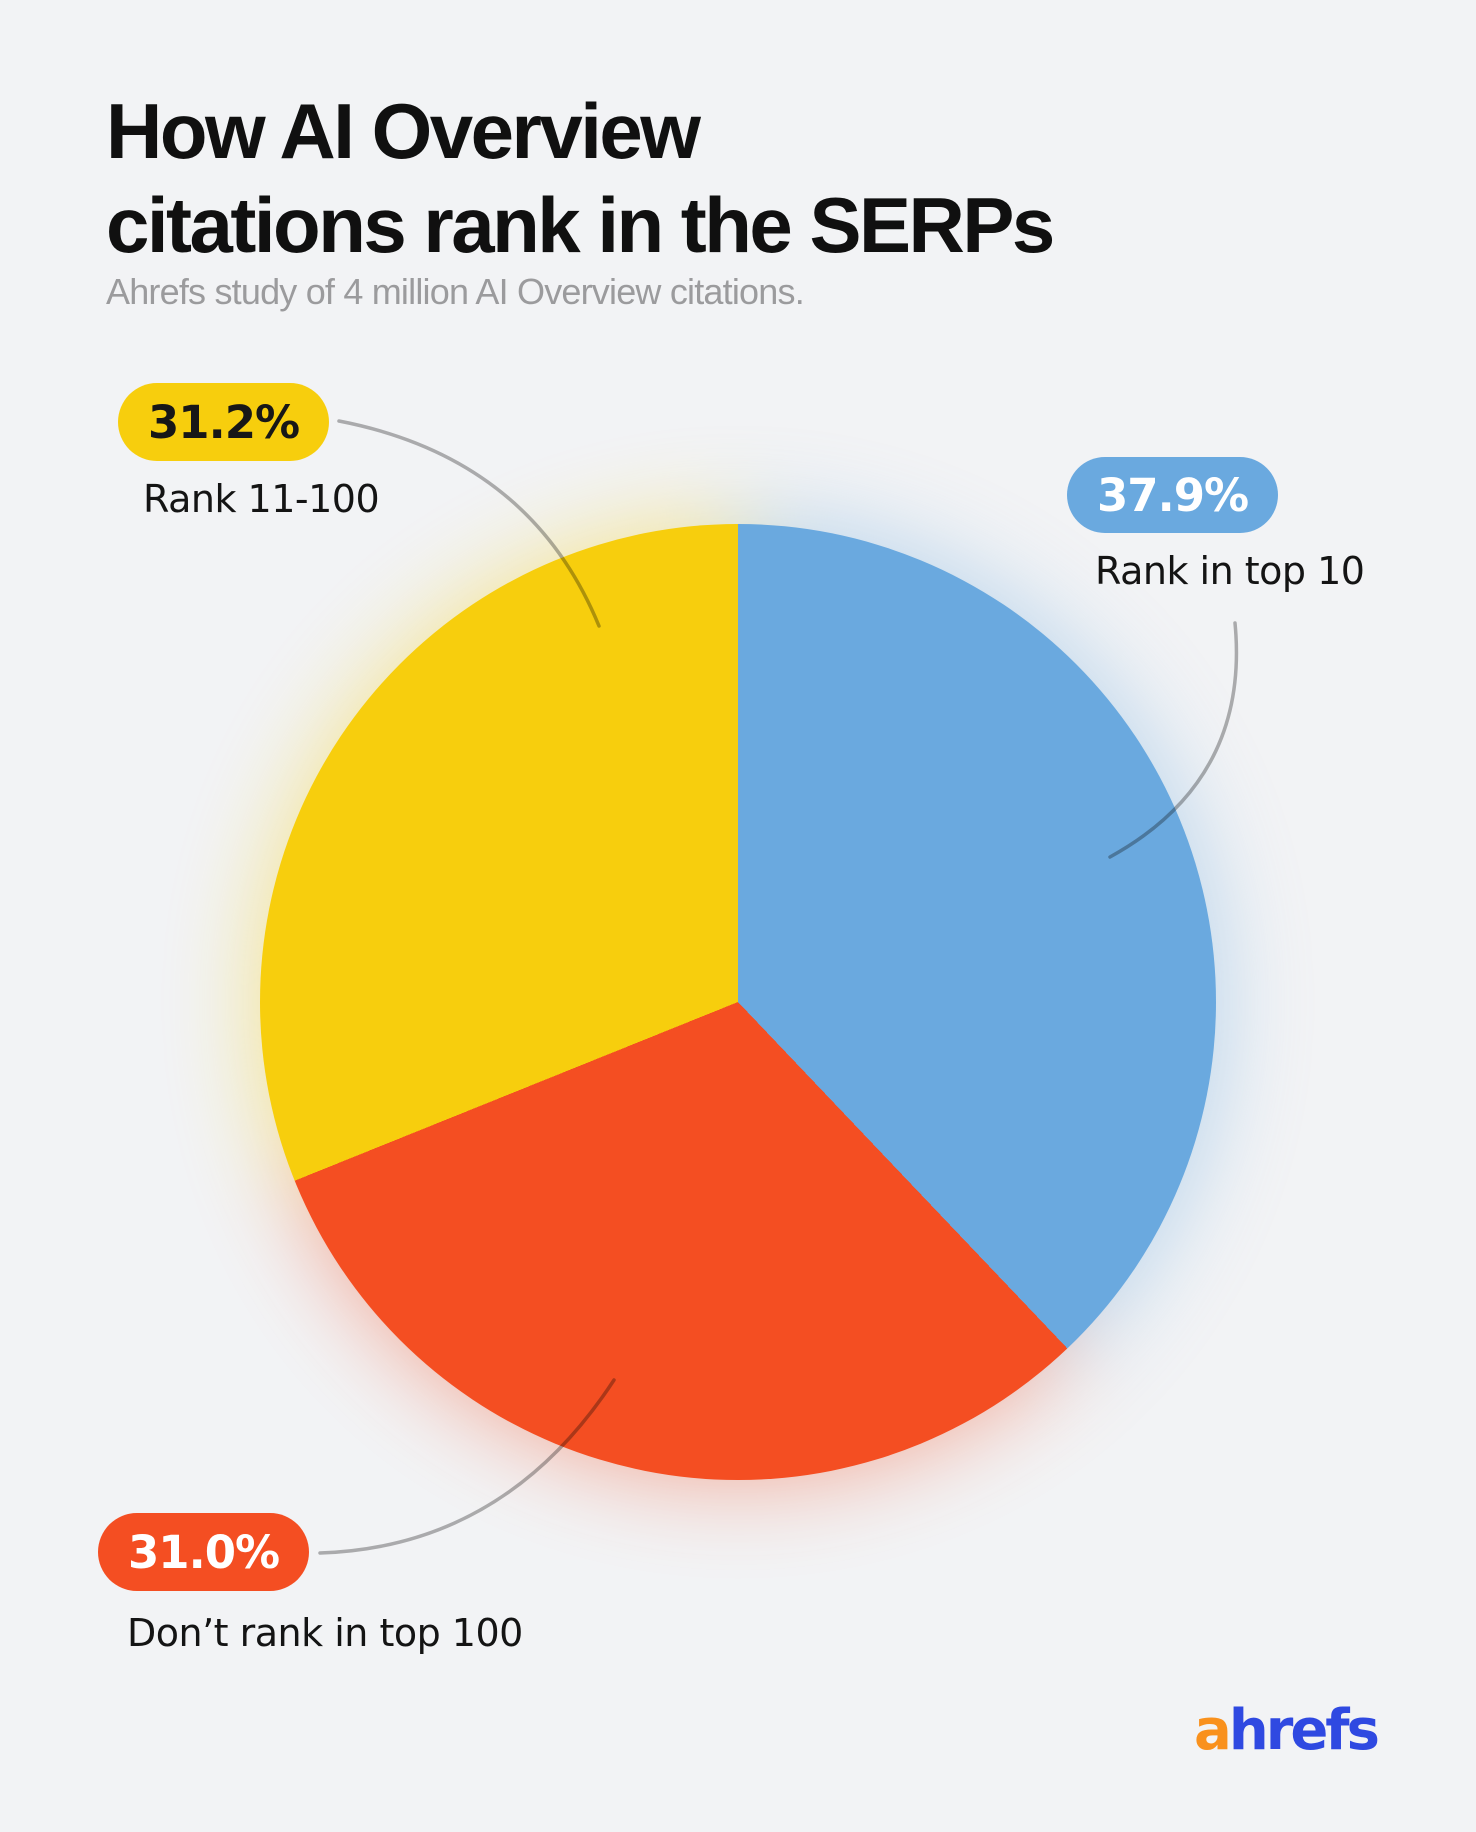 This screenshot has height=1832, width=1476. I want to click on label-rank-11-100: Rank 11-100, so click(261, 499).